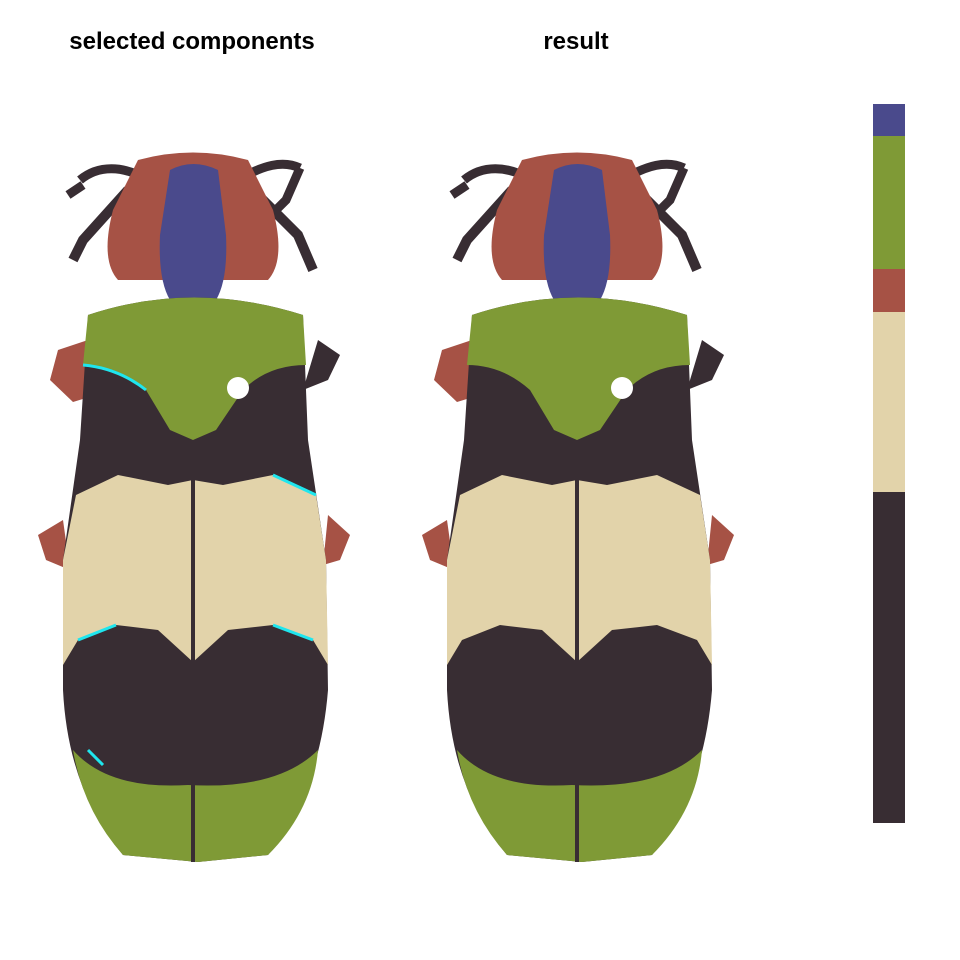 The height and width of the screenshot is (960, 960). Describe the element at coordinates (889, 402) in the screenshot. I see `palette-swatch-cream` at that location.